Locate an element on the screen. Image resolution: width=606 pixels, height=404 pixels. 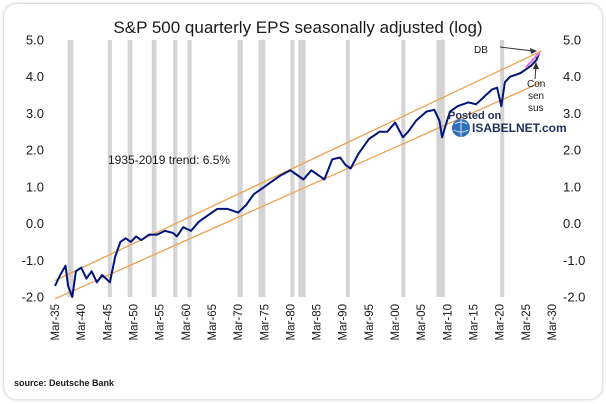
x-tick-label: Mar-25 is located at coordinates (527, 322).